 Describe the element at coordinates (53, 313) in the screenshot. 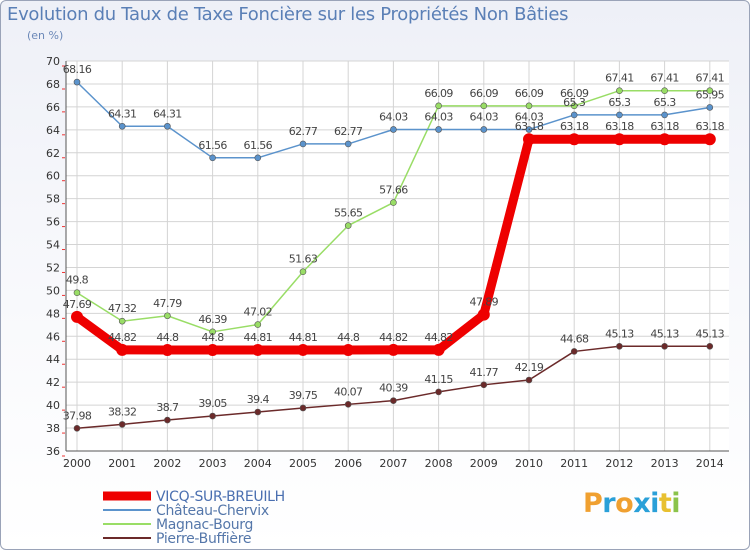

I see `y-tick-label: 48` at that location.